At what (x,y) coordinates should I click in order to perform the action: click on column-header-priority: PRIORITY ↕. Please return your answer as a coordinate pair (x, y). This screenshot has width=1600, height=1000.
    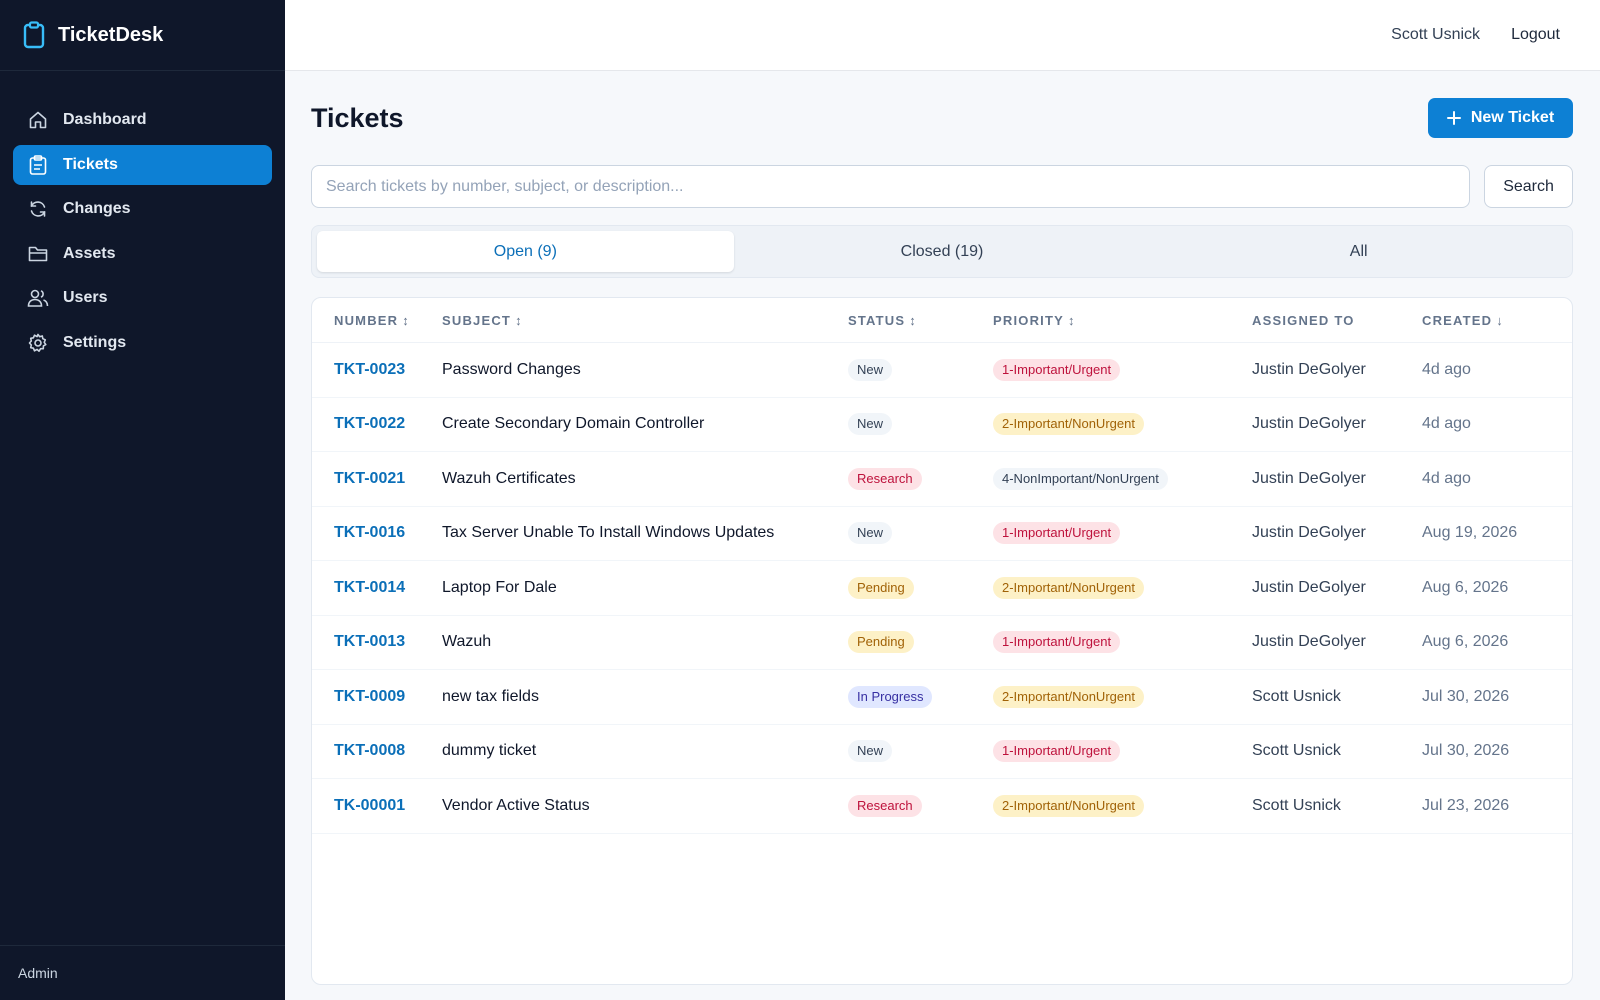
    Looking at the image, I should click on (1034, 320).